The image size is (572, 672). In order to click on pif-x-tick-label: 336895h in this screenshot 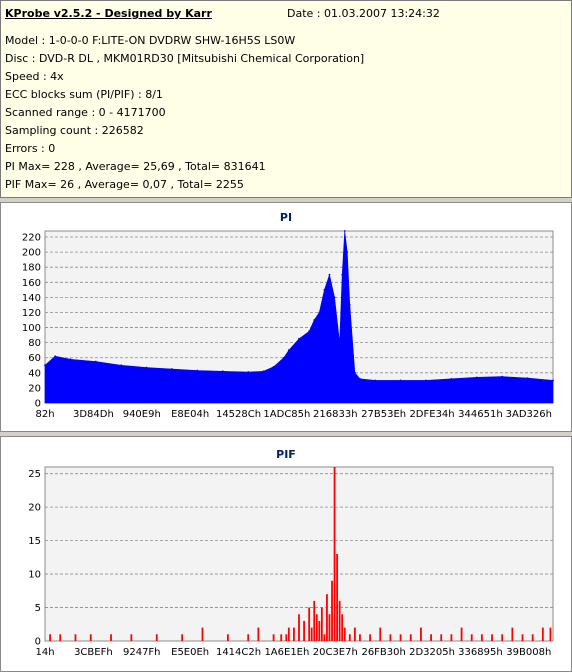, I will do `click(480, 652)`.